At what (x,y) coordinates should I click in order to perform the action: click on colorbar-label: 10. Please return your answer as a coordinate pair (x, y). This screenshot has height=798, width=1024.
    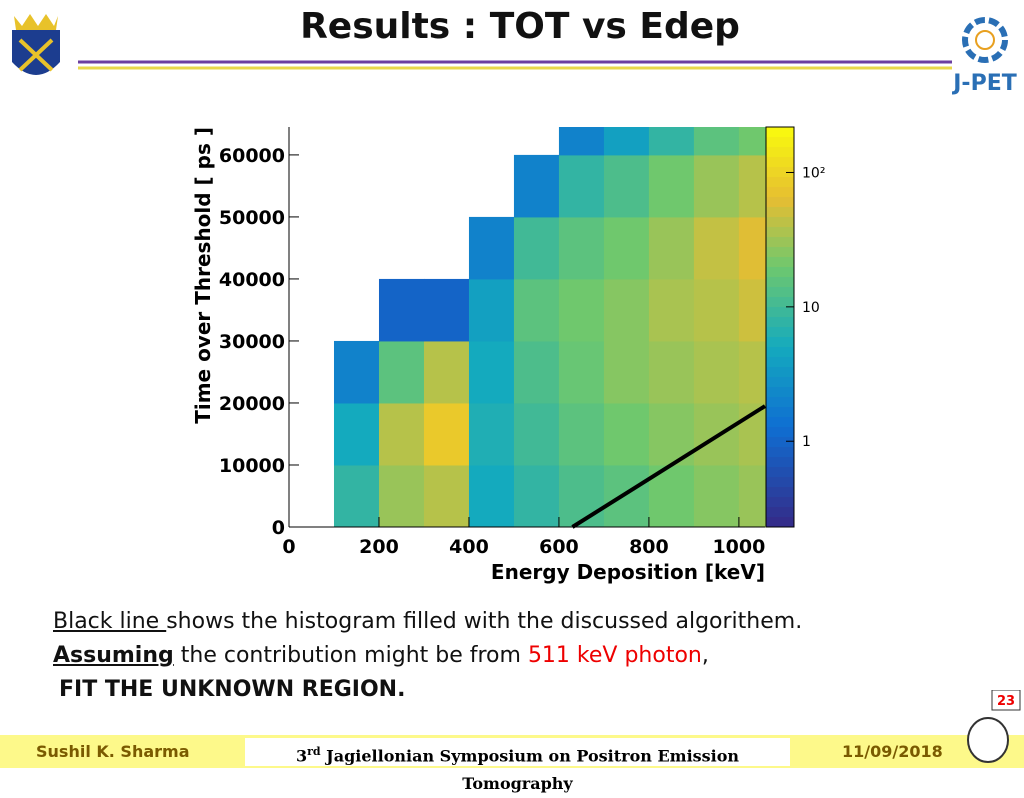
    Looking at the image, I should click on (811, 308).